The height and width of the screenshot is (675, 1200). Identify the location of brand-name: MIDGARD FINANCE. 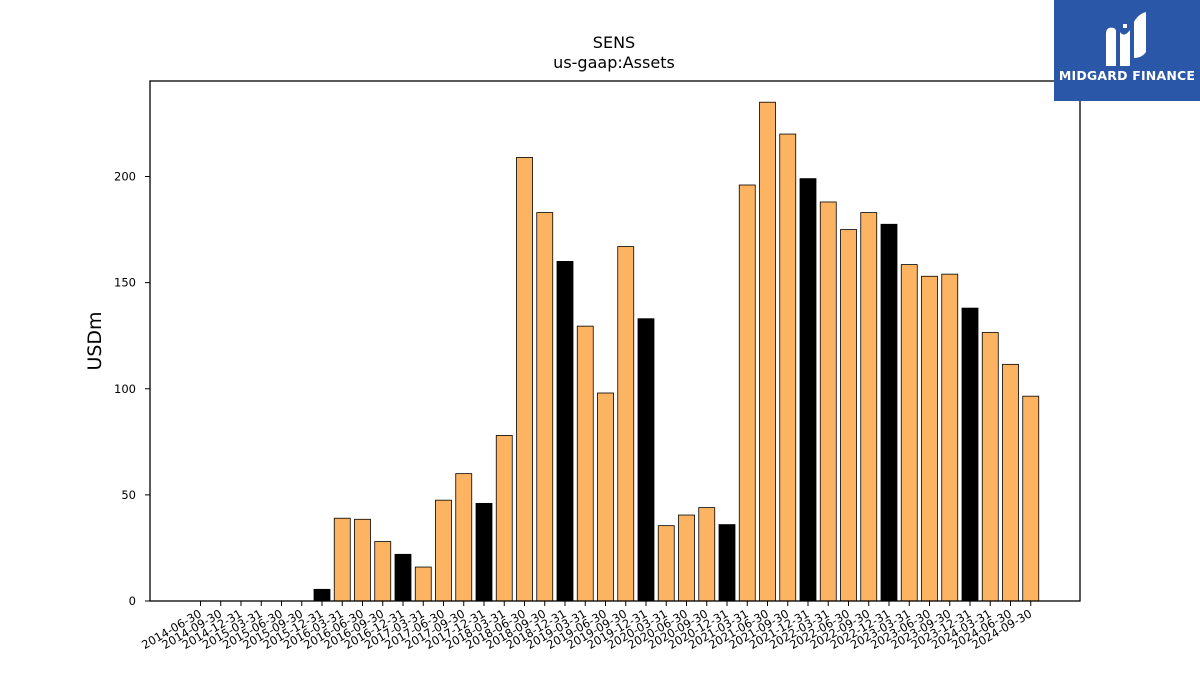
(1127, 75).